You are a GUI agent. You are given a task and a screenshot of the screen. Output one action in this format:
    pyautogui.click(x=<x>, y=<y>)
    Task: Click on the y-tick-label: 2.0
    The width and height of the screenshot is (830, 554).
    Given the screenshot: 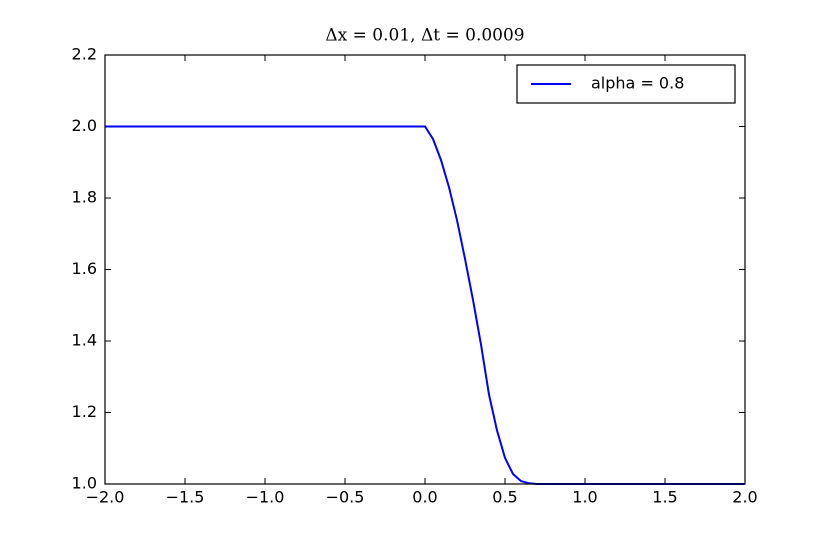 What is the action you would take?
    pyautogui.click(x=84, y=125)
    